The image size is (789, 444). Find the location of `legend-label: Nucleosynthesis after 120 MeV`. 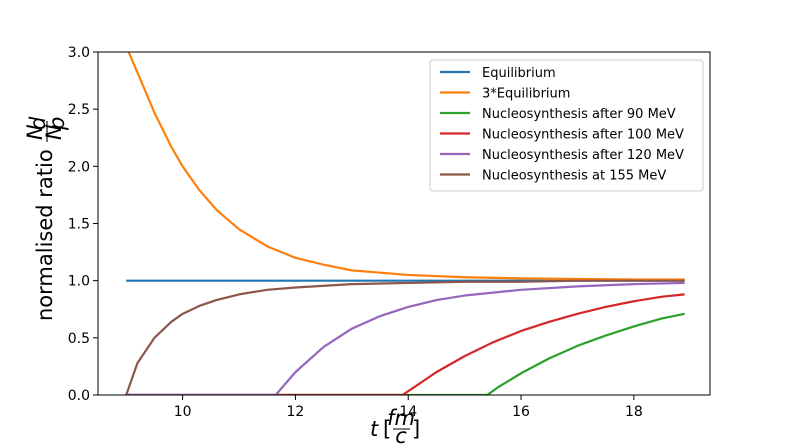

legend-label: Nucleosynthesis after 120 MeV is located at coordinates (583, 155).